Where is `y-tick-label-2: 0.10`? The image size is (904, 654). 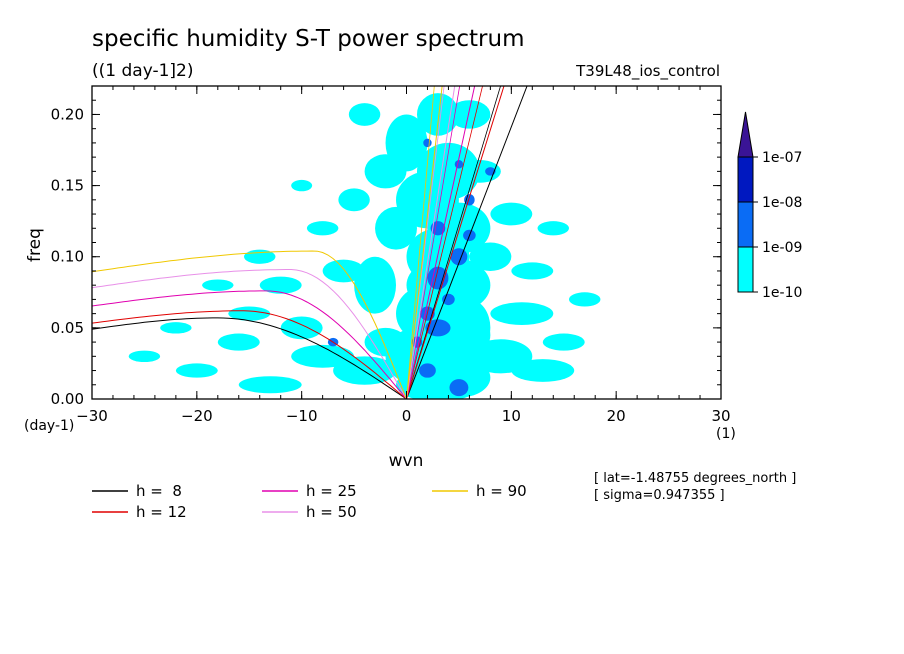 y-tick-label-2: 0.10 is located at coordinates (67, 257).